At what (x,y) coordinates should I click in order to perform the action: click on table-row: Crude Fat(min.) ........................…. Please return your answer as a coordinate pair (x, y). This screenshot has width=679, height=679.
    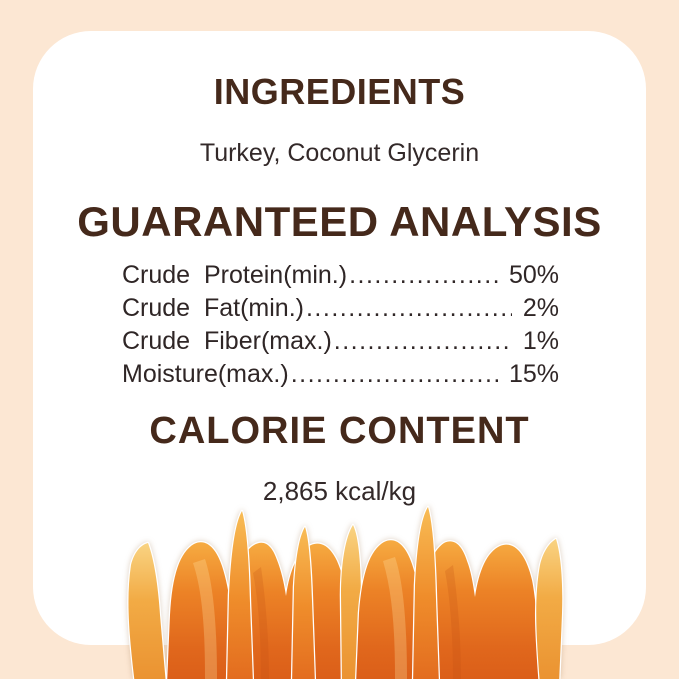
    Looking at the image, I should click on (340, 308).